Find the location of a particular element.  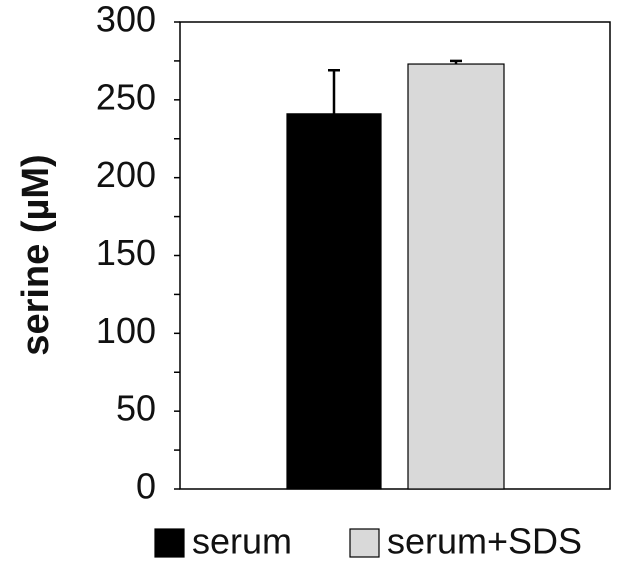

y-tick-label: 0 is located at coordinates (146, 486).